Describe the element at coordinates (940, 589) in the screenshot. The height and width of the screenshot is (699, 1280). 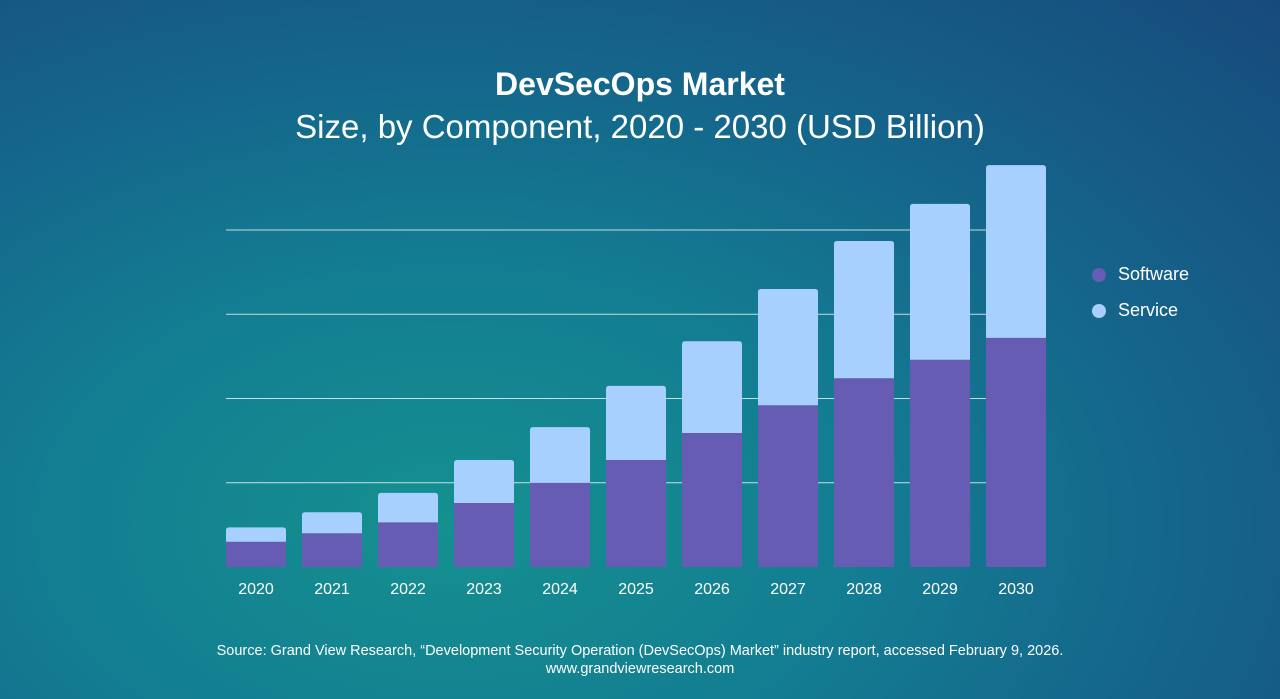
I see `x-tick-label: 2029` at that location.